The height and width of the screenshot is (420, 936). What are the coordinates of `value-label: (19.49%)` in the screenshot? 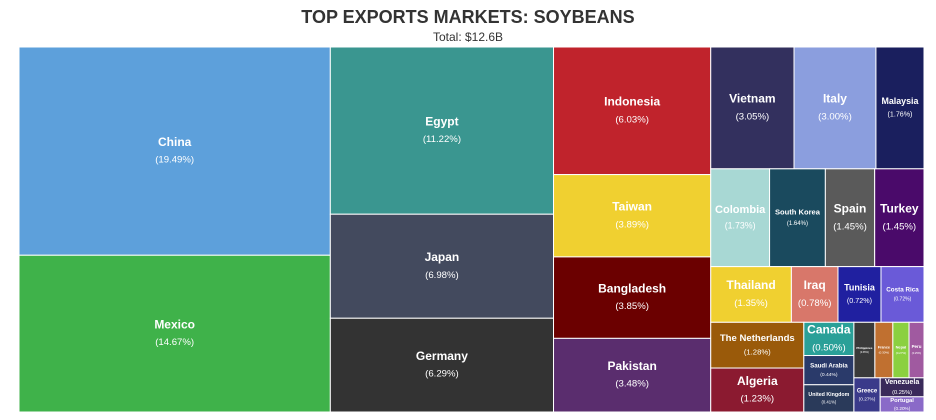 It's located at (174, 160).